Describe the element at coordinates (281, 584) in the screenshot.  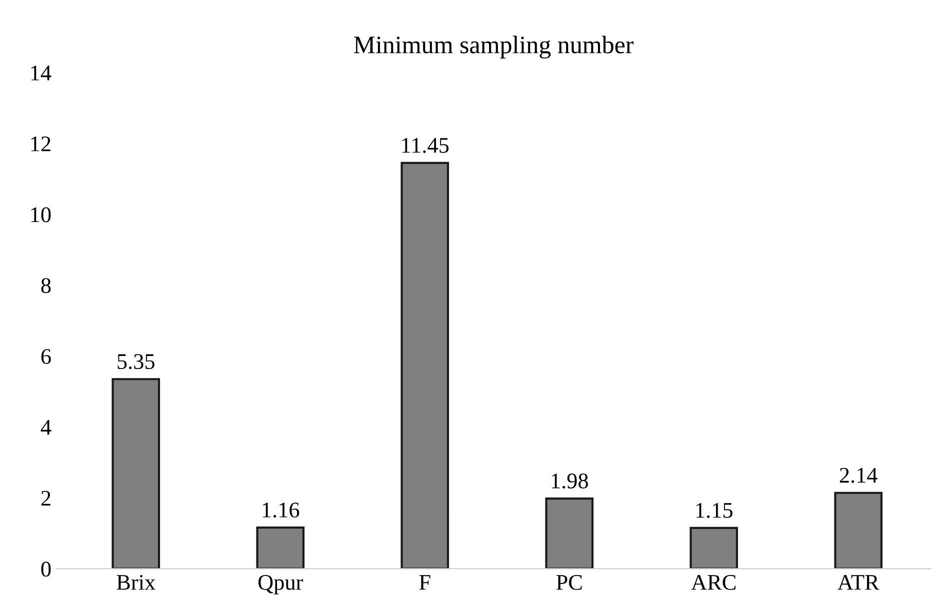
I see `x-tick-label: Qpur` at that location.